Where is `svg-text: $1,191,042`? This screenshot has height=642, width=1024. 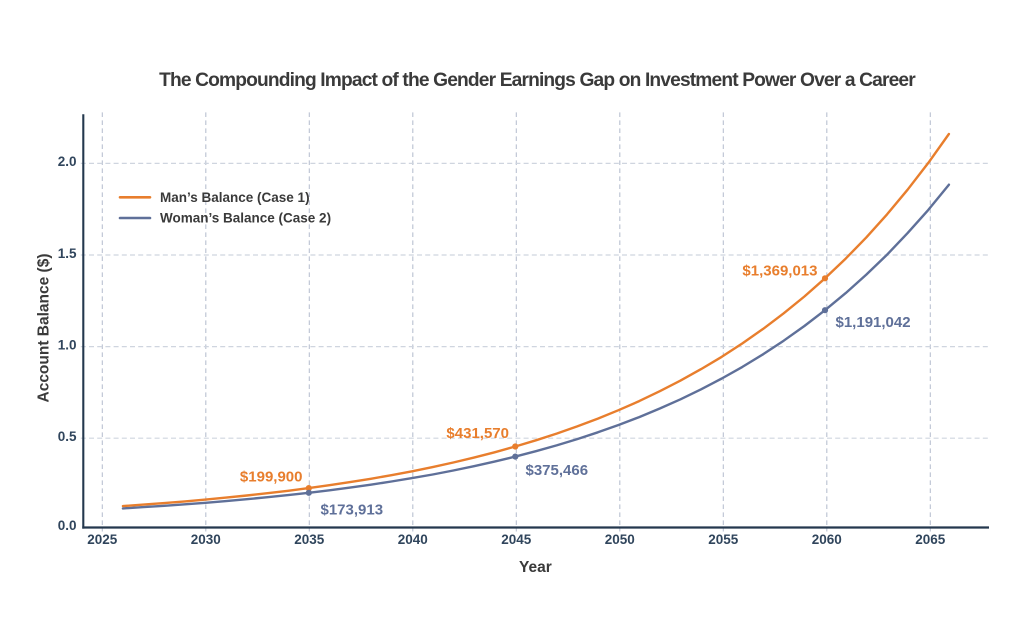
svg-text: $1,191,042 is located at coordinates (873, 322).